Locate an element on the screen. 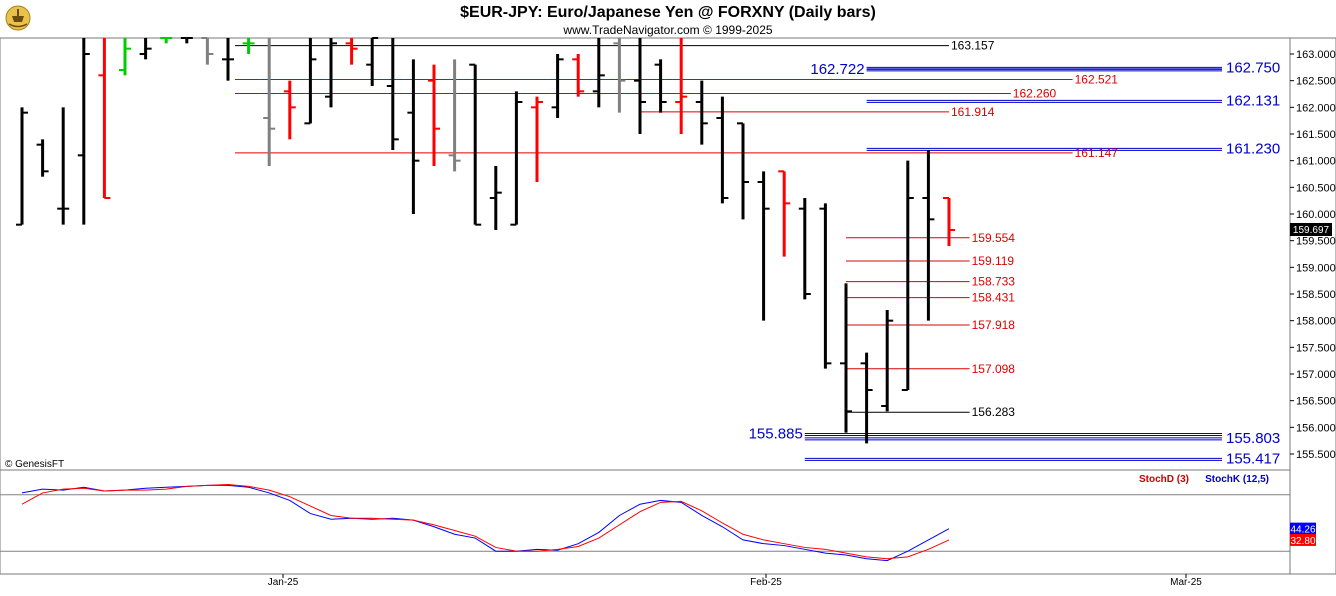 The image size is (1336, 596). date-tick-label: Mar-25 is located at coordinates (1186, 582).